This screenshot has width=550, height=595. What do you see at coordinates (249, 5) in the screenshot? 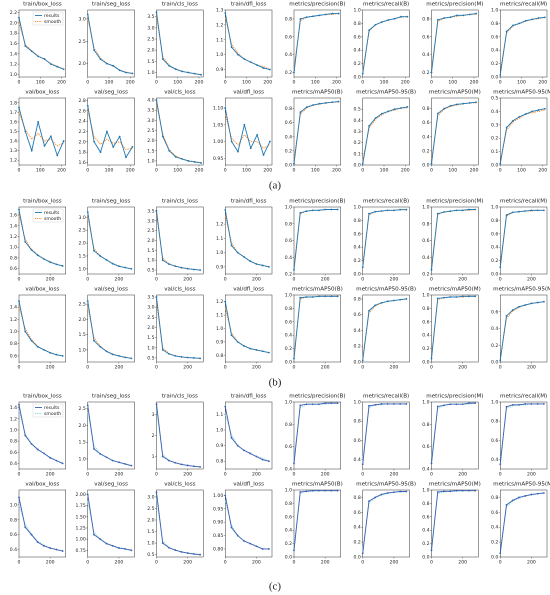
I see `chart-title: train/dfl_loss` at bounding box center [249, 5].